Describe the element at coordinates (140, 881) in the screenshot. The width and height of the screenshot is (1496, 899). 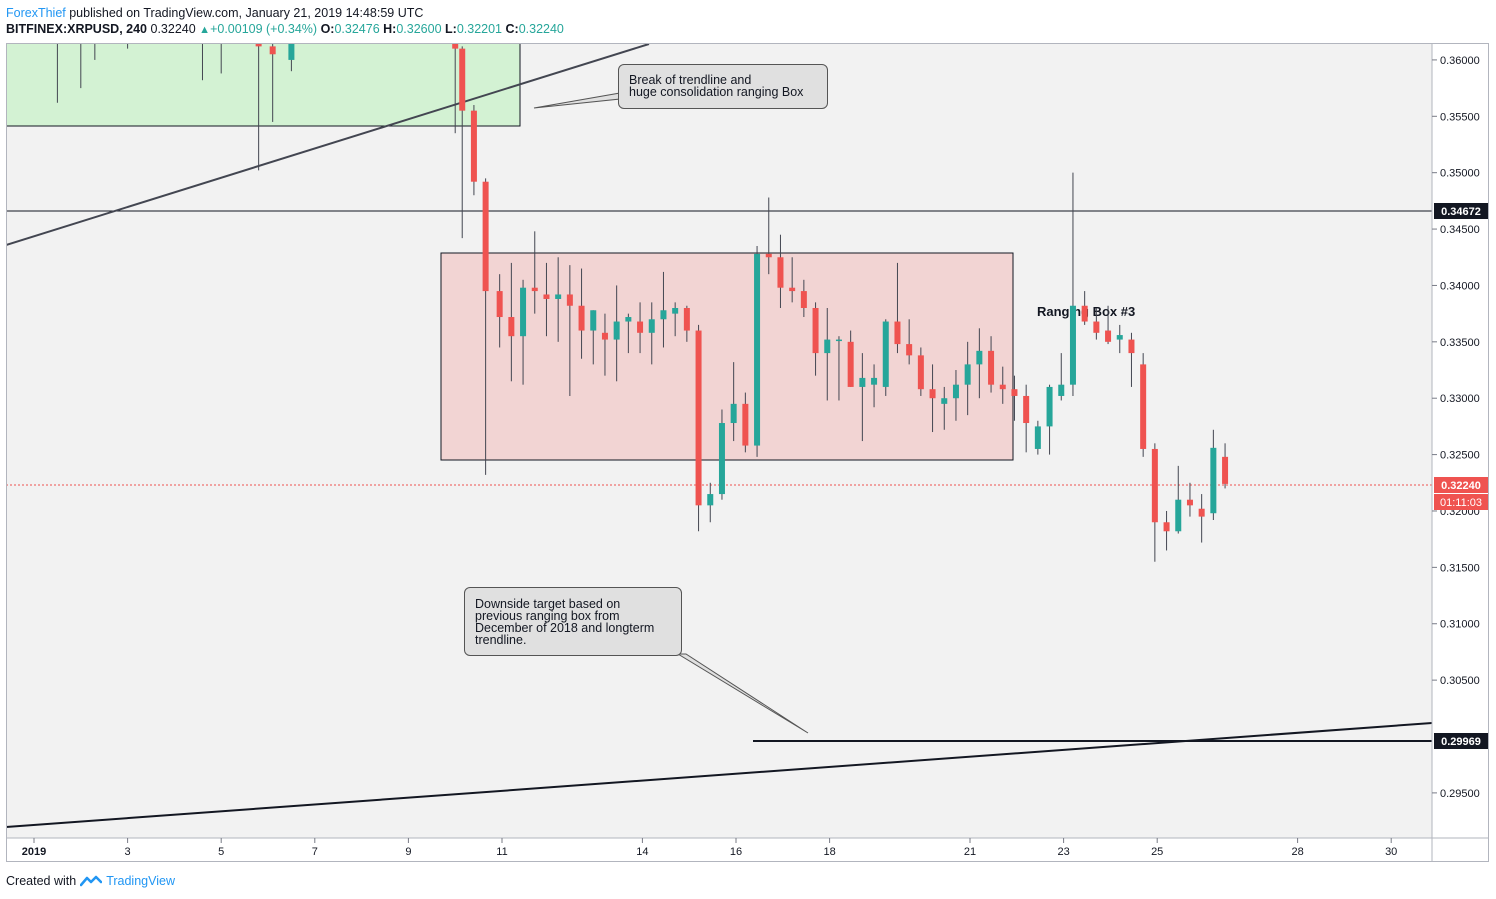
I see `tradingview-brand-link: TradingView` at that location.